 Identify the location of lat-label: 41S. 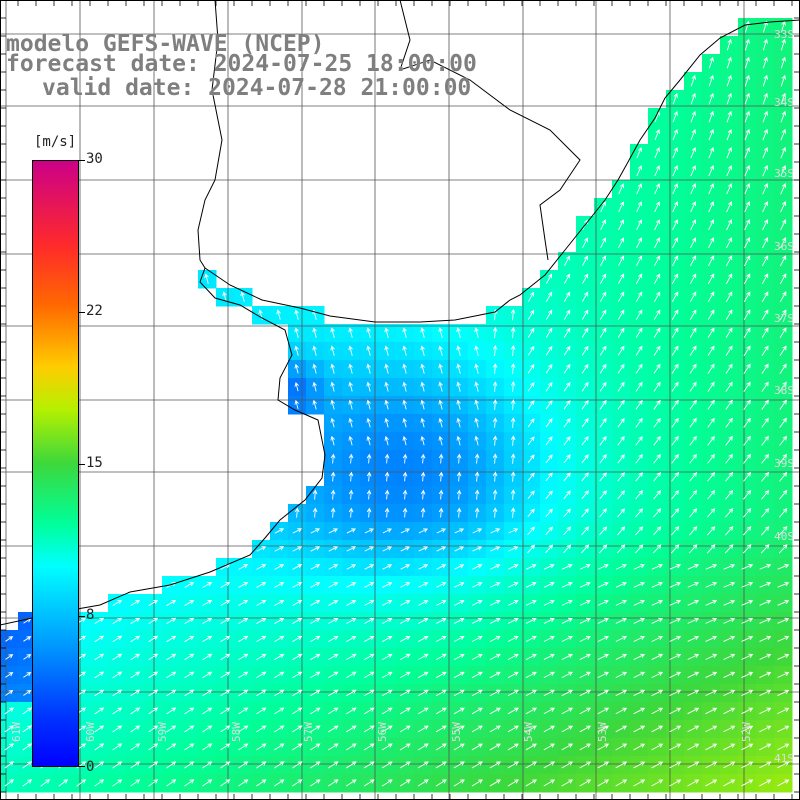
(784, 758).